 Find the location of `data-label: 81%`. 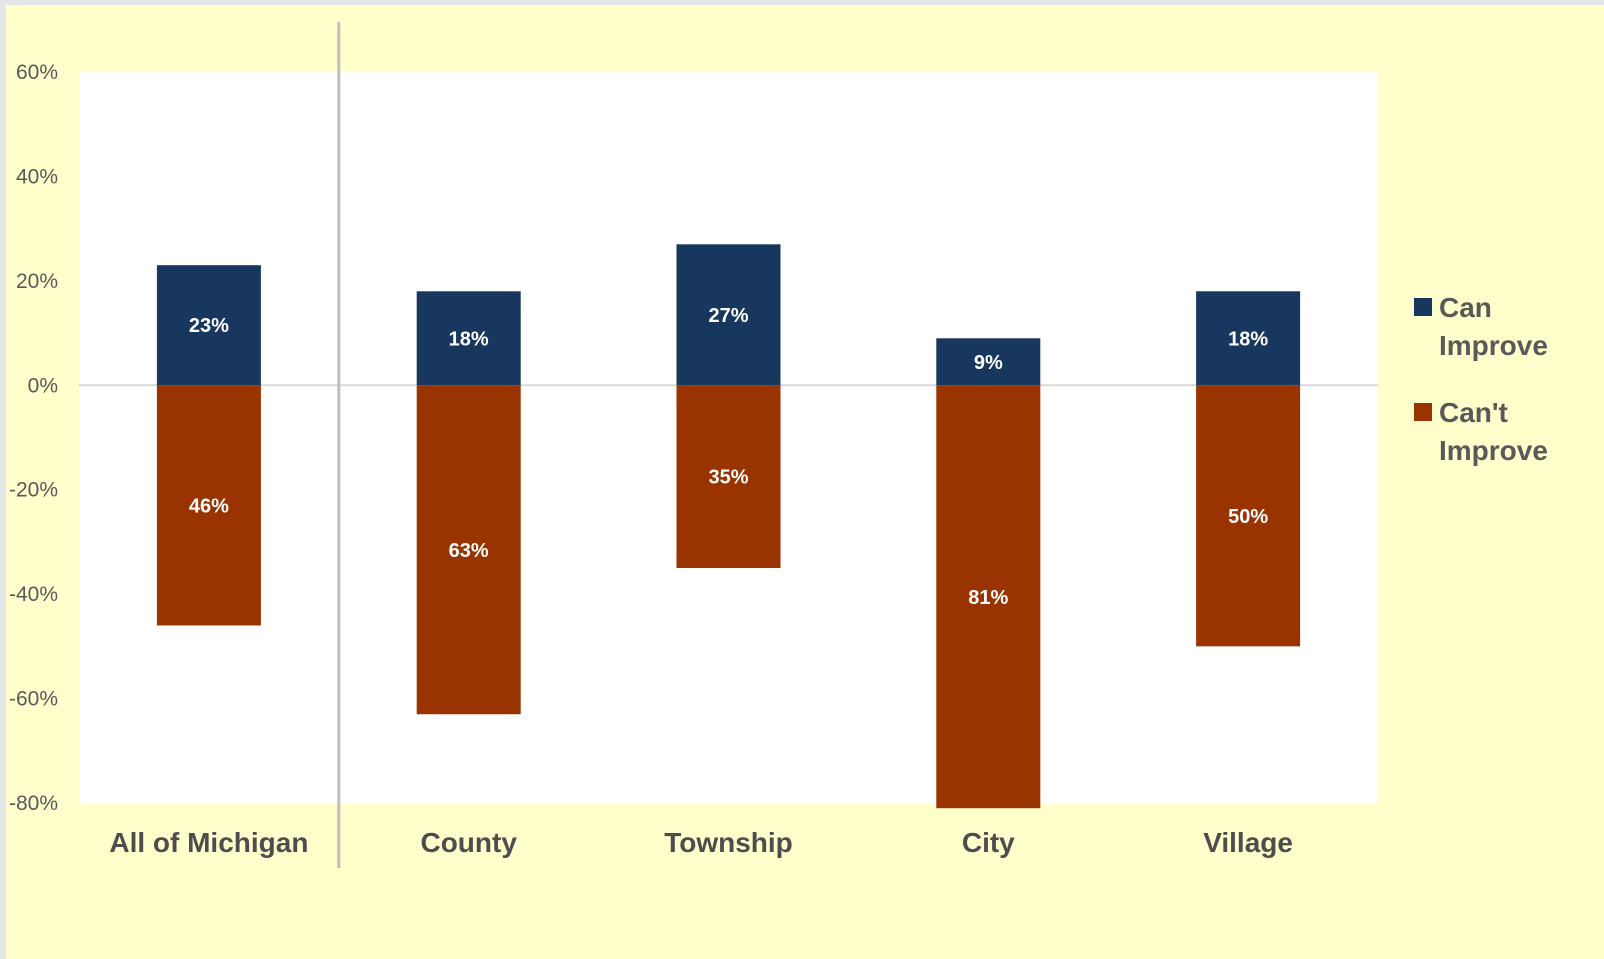

data-label: 81% is located at coordinates (988, 598).